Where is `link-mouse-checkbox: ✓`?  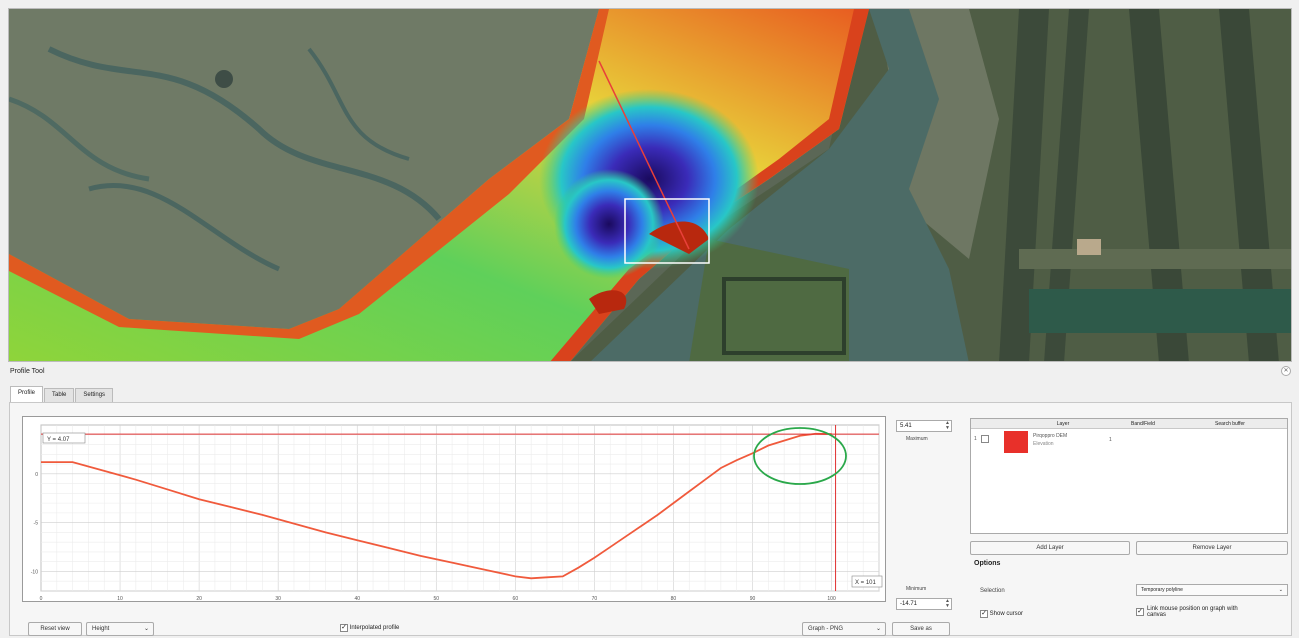 link-mouse-checkbox: ✓ is located at coordinates (1140, 612).